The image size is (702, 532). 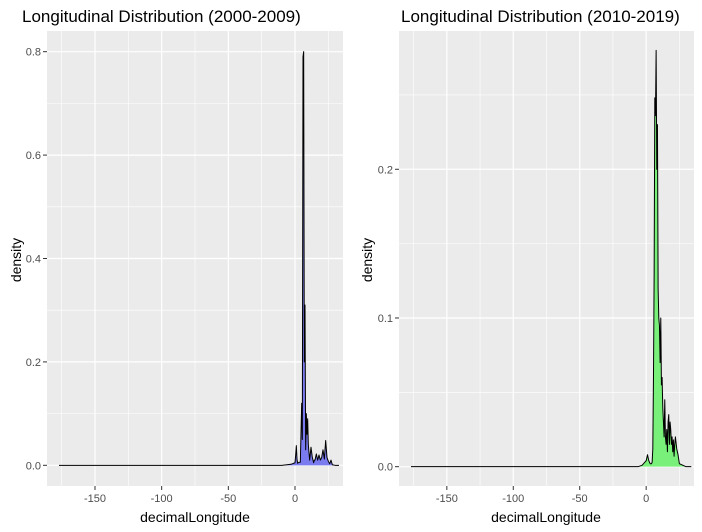 What do you see at coordinates (33, 156) in the screenshot?
I see `y-tick-label: 0.6` at bounding box center [33, 156].